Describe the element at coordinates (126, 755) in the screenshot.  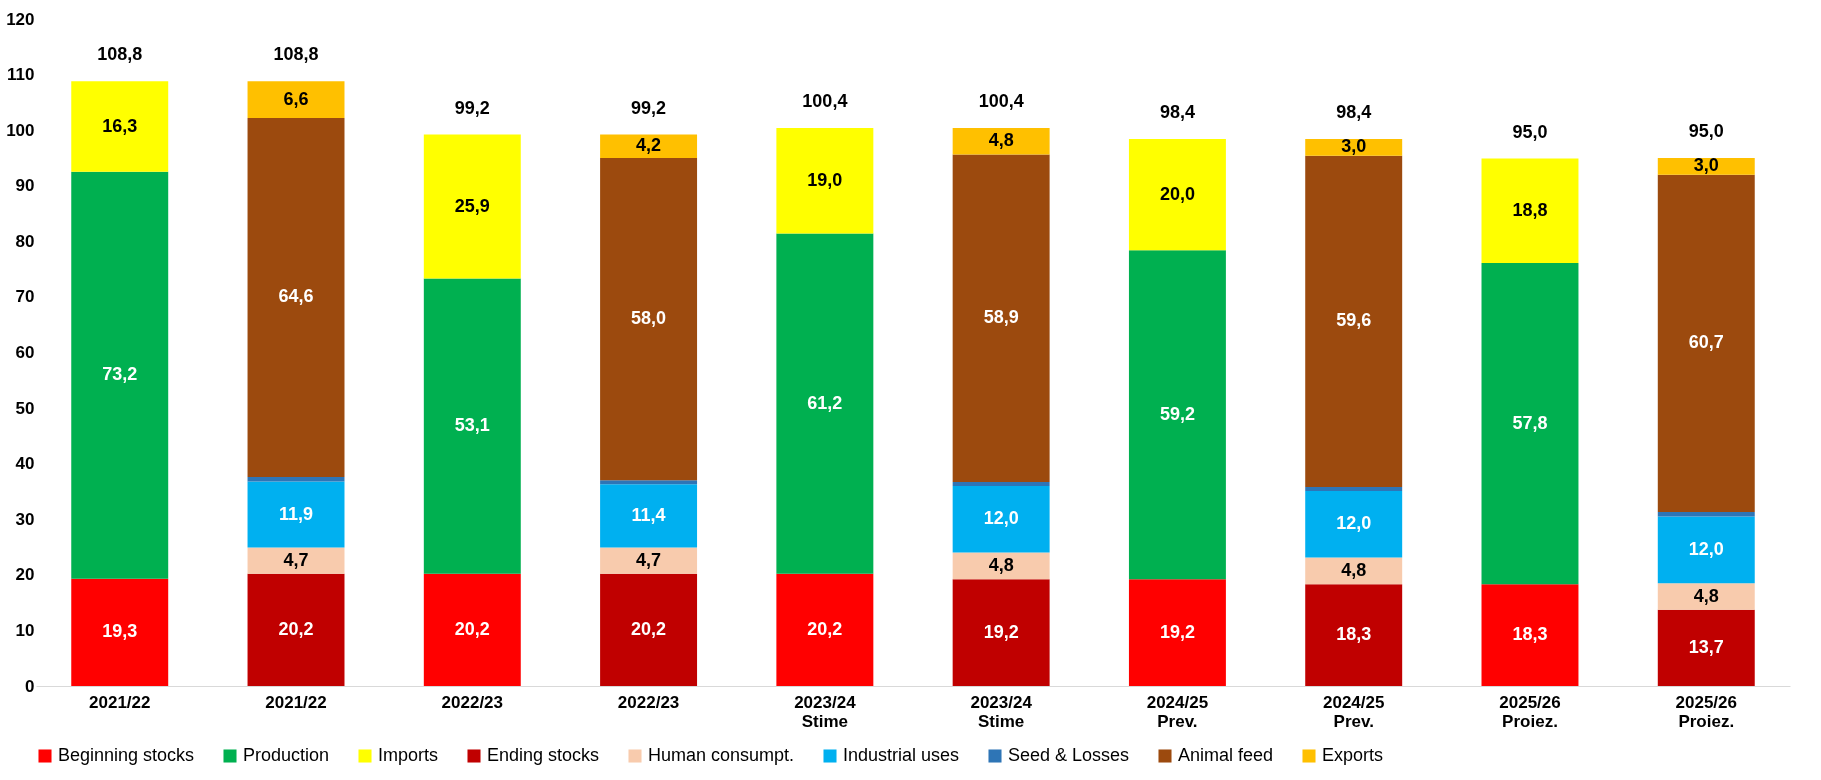
I see `legend-label: Beginning stocks` at that location.